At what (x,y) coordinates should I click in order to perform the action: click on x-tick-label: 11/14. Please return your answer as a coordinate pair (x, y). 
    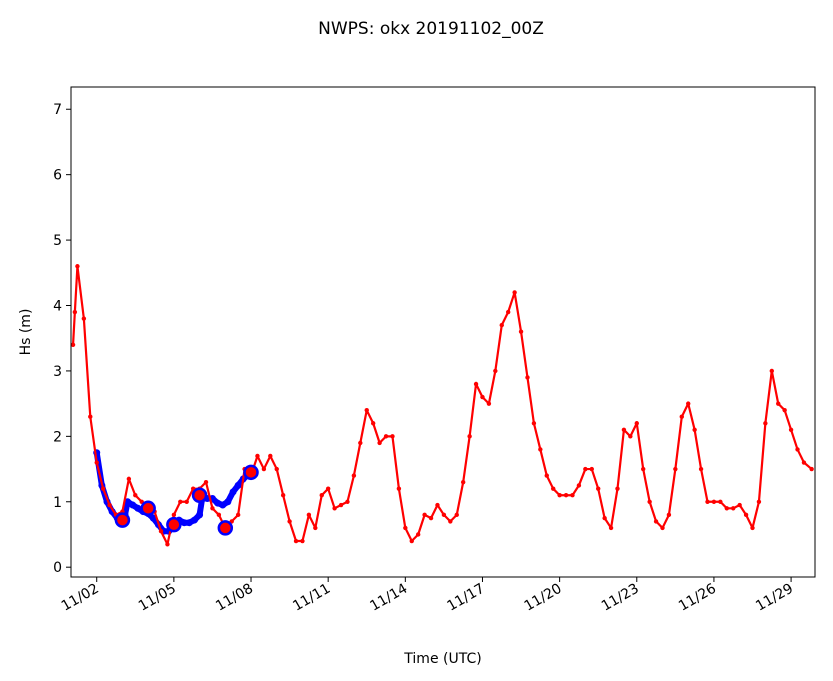
    Looking at the image, I should click on (388, 598).